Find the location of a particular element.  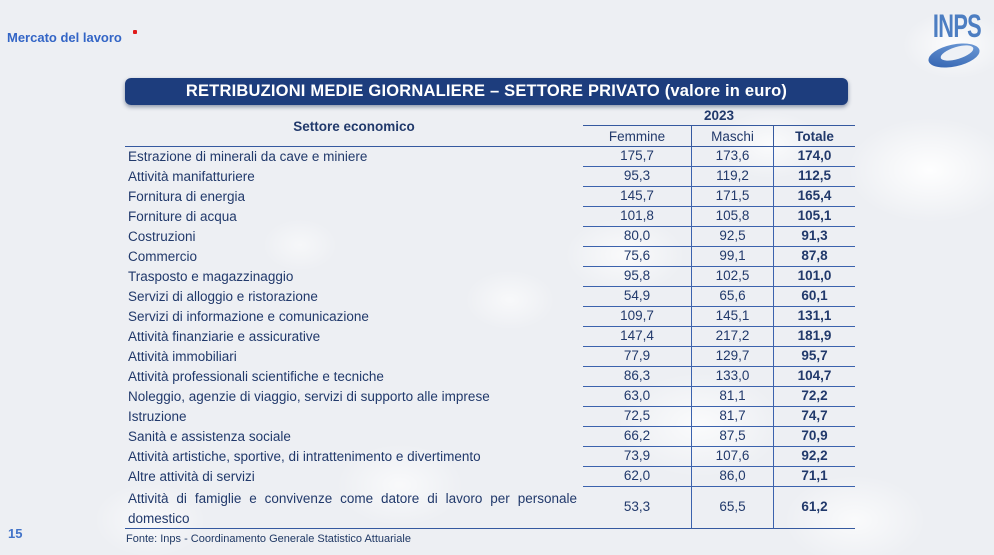

sector-cell: Attività immobiliari is located at coordinates (182, 356).